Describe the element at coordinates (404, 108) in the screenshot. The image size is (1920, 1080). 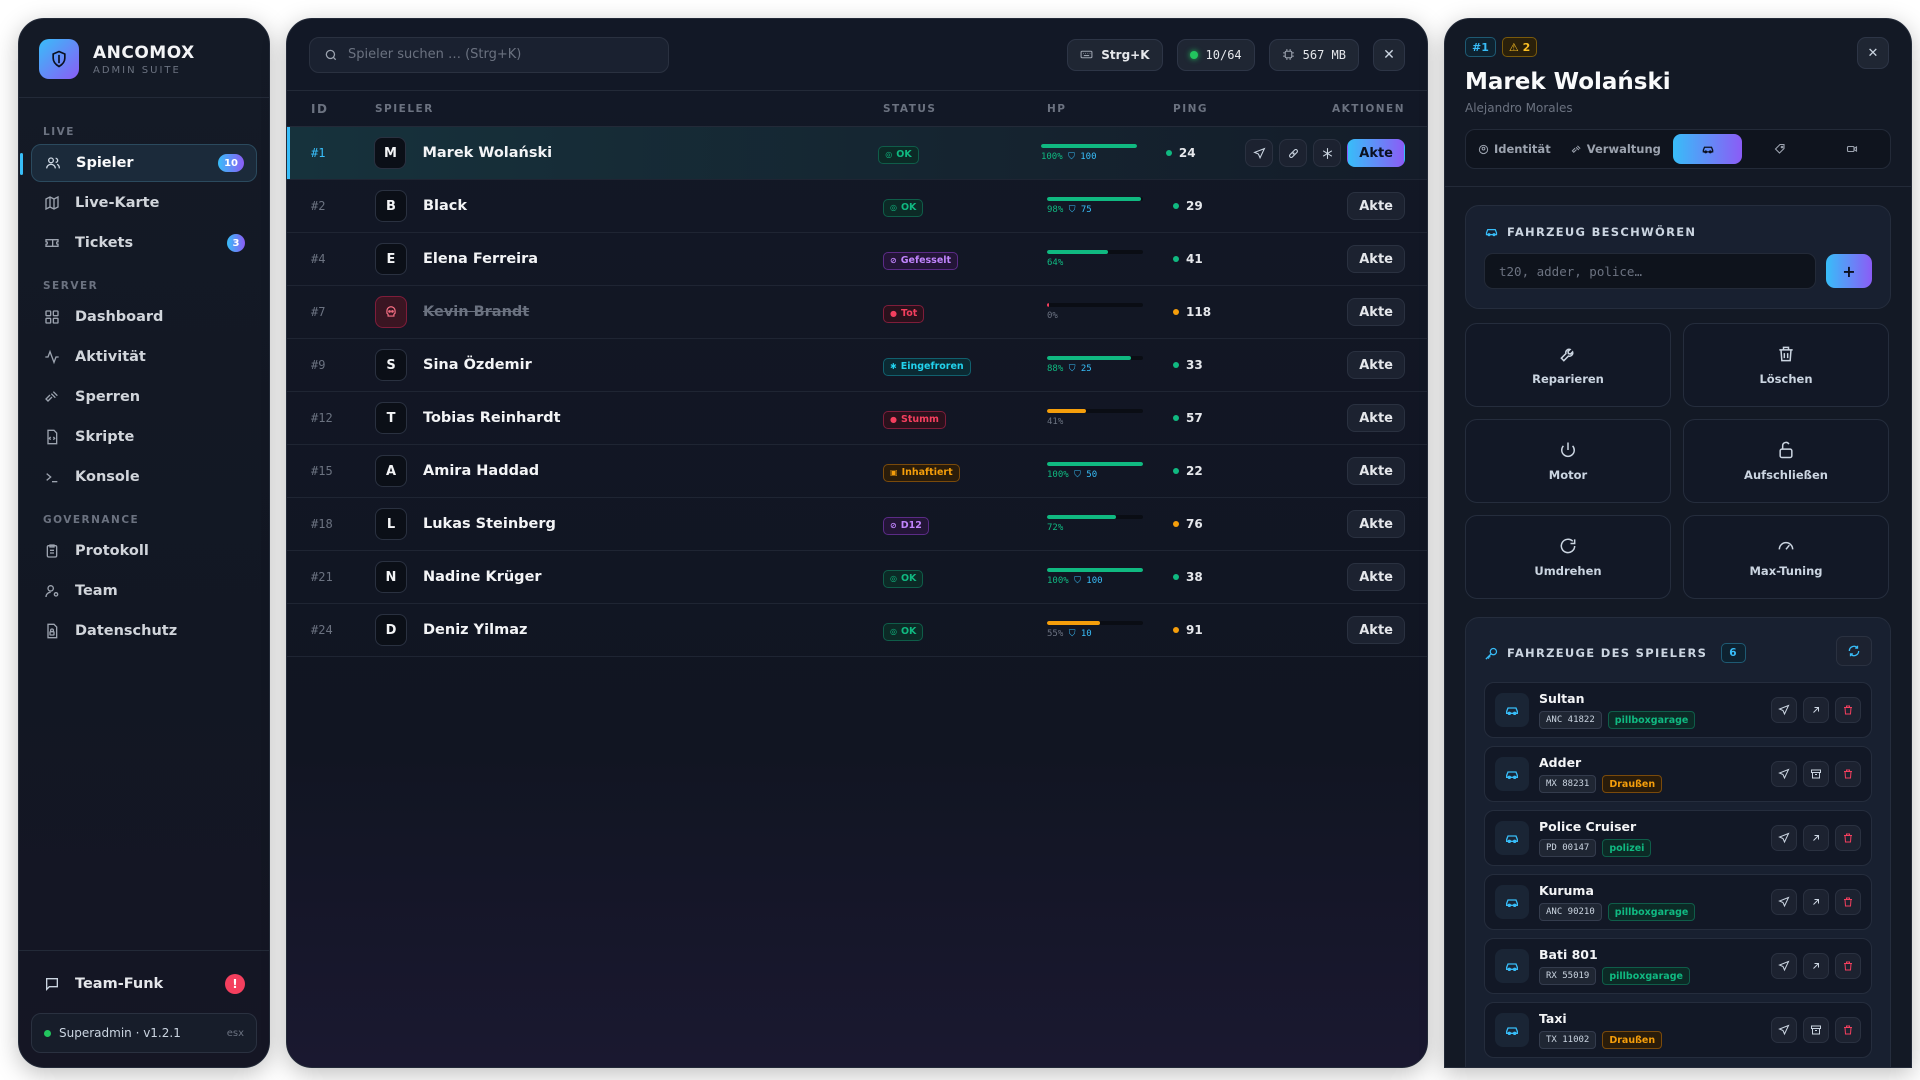
I see `column-header-player: SPIELER` at that location.